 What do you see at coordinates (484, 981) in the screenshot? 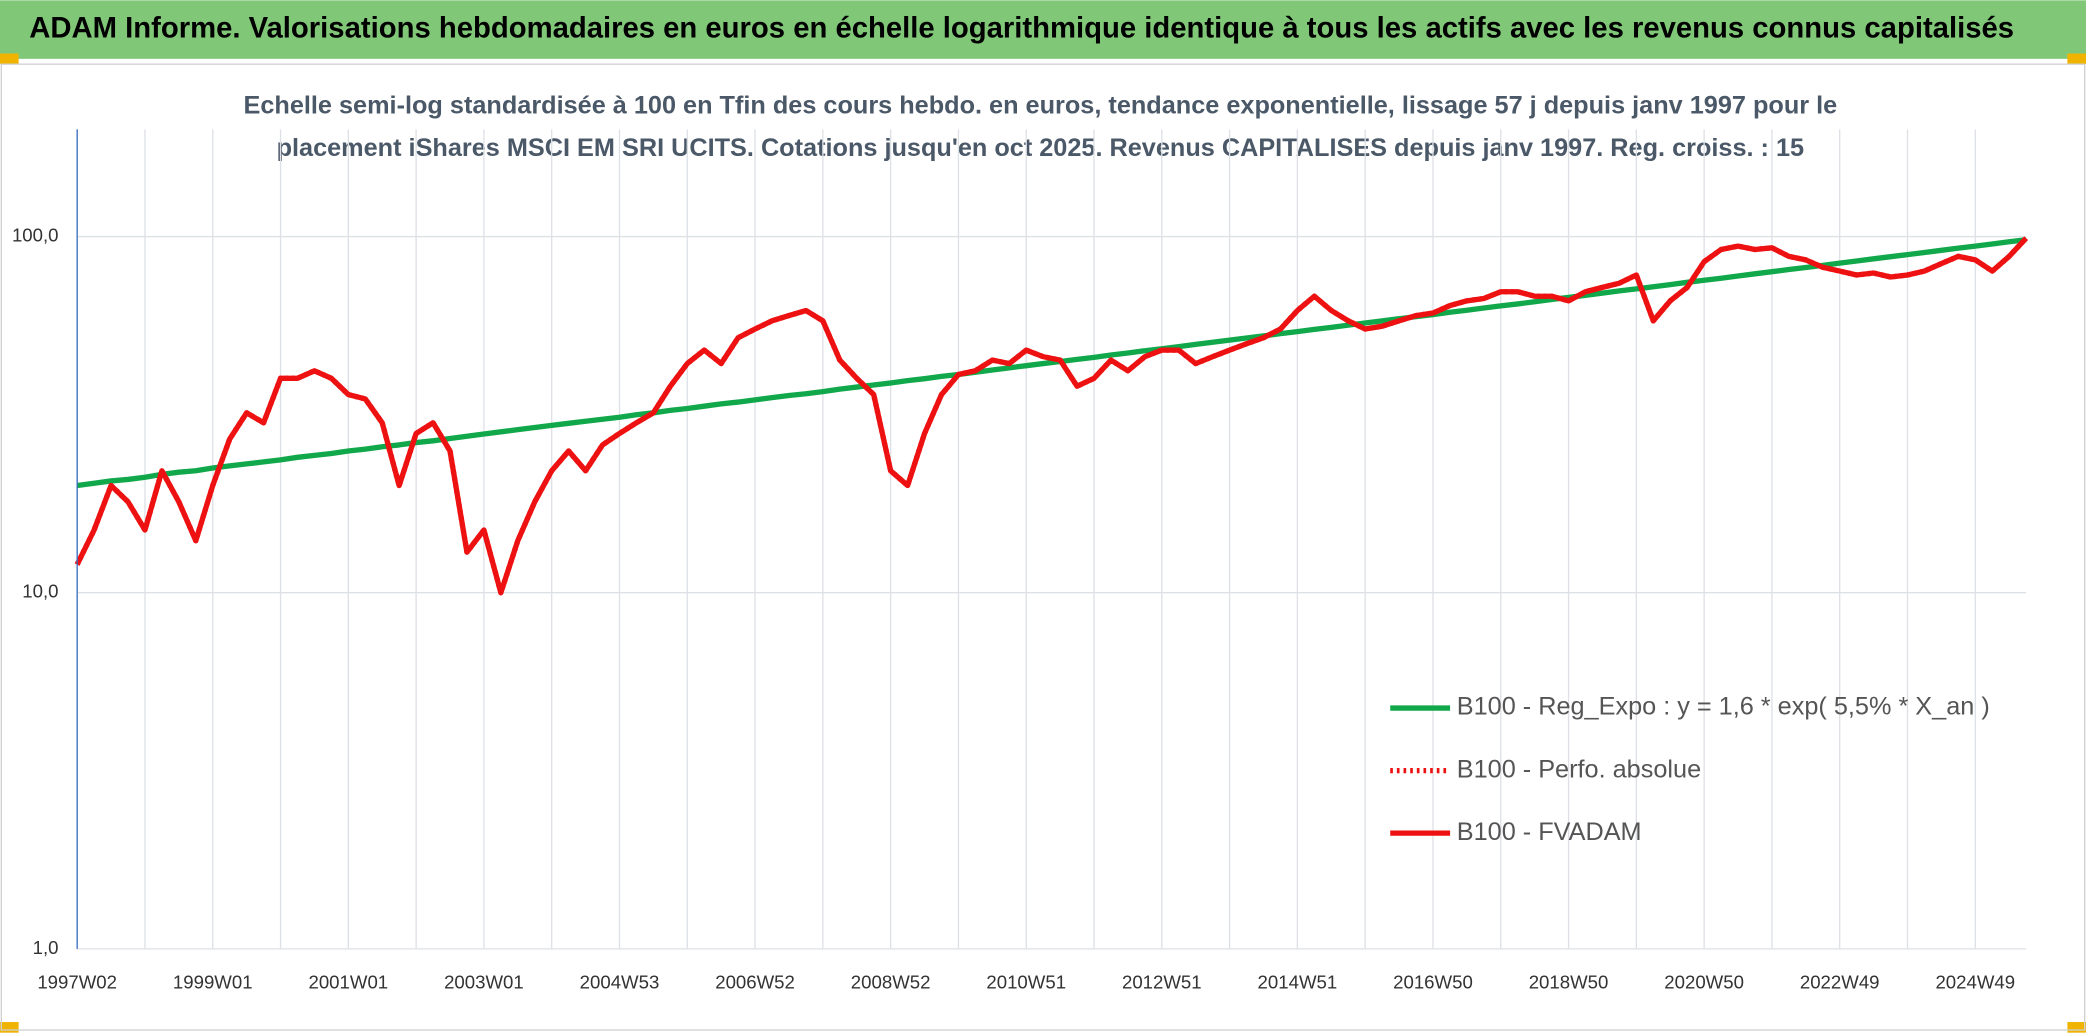
I see `x-tick-label: 2003W01` at bounding box center [484, 981].